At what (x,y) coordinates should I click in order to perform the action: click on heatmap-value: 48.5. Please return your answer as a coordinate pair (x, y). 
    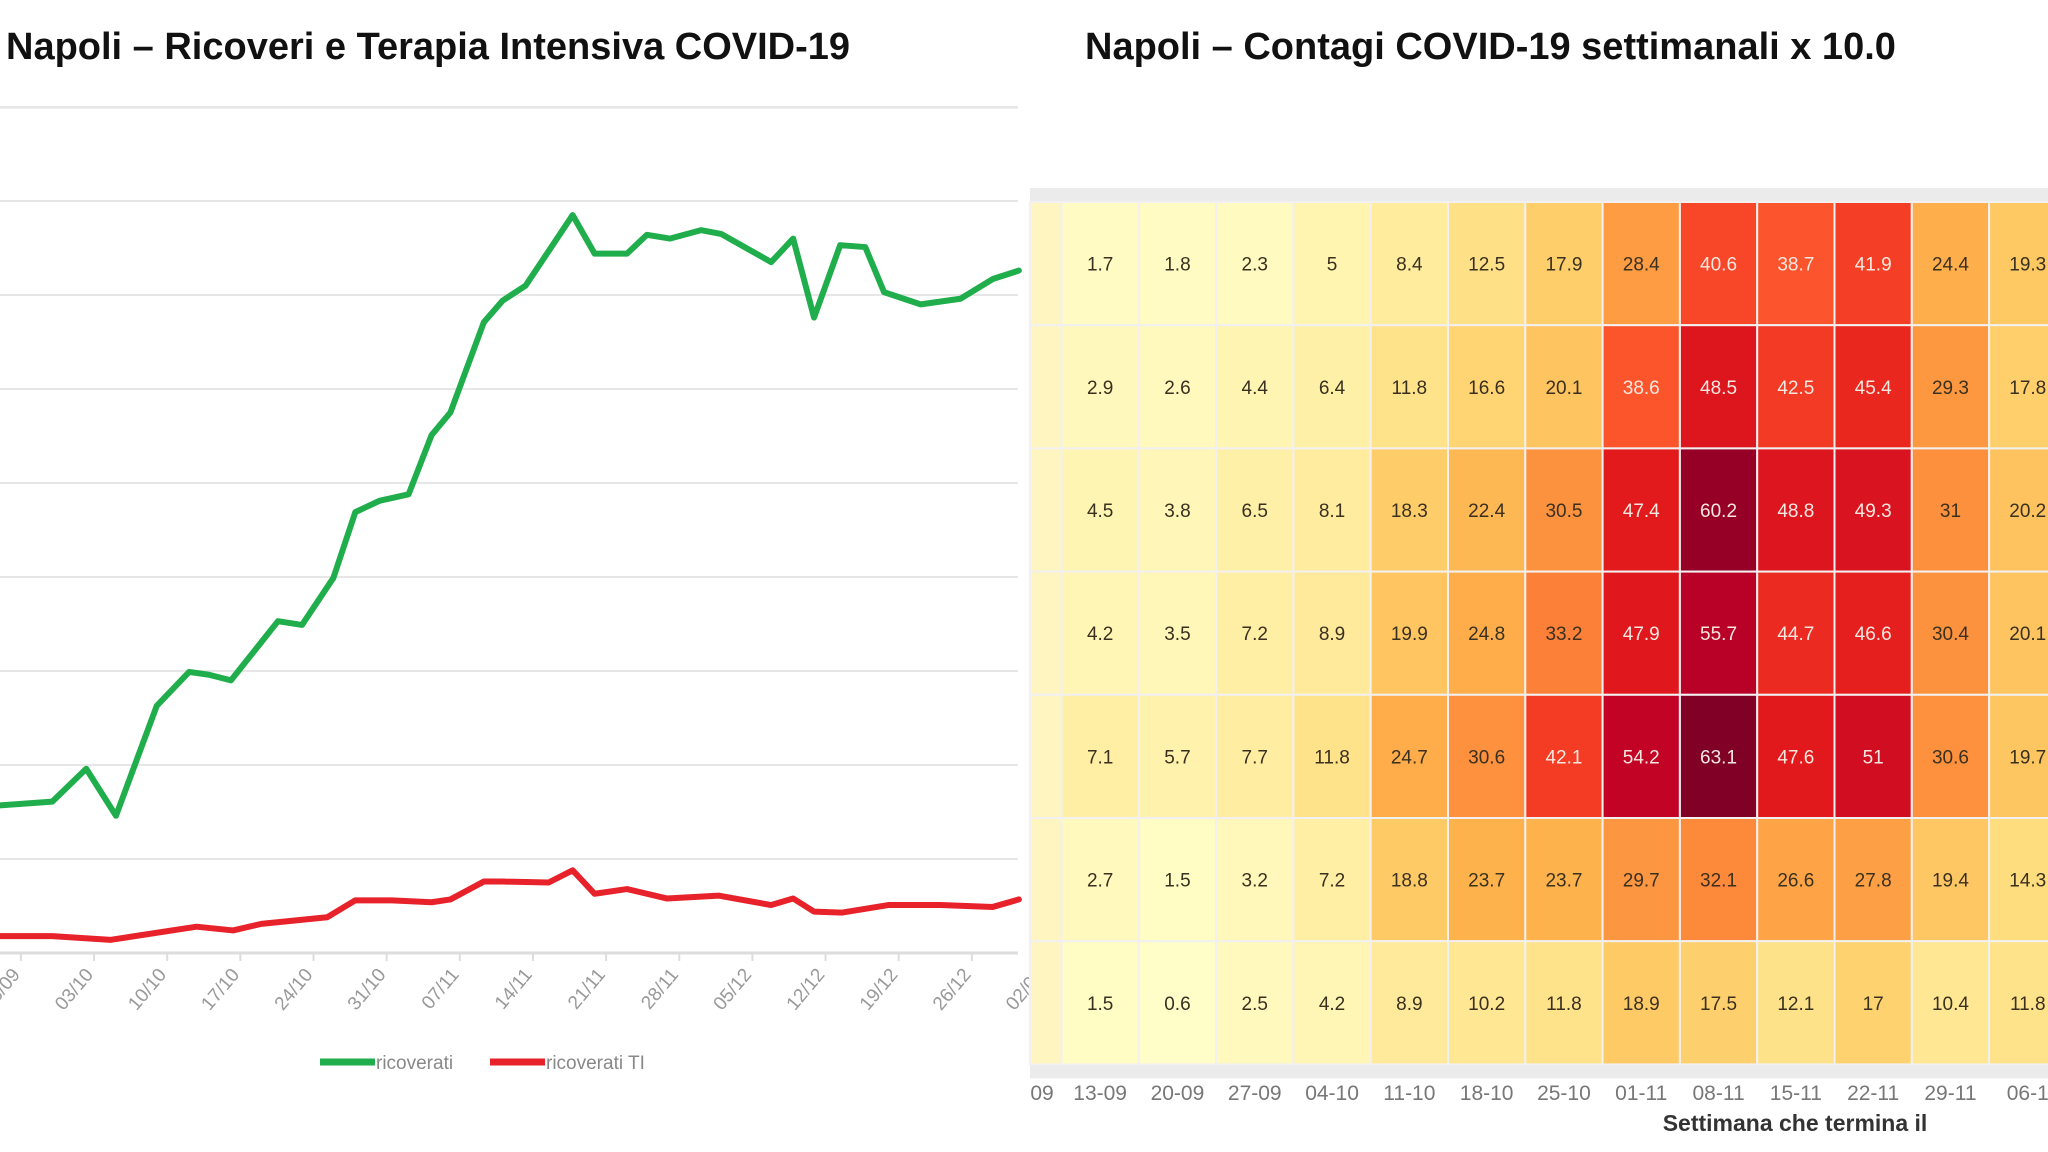
    Looking at the image, I should click on (1718, 388).